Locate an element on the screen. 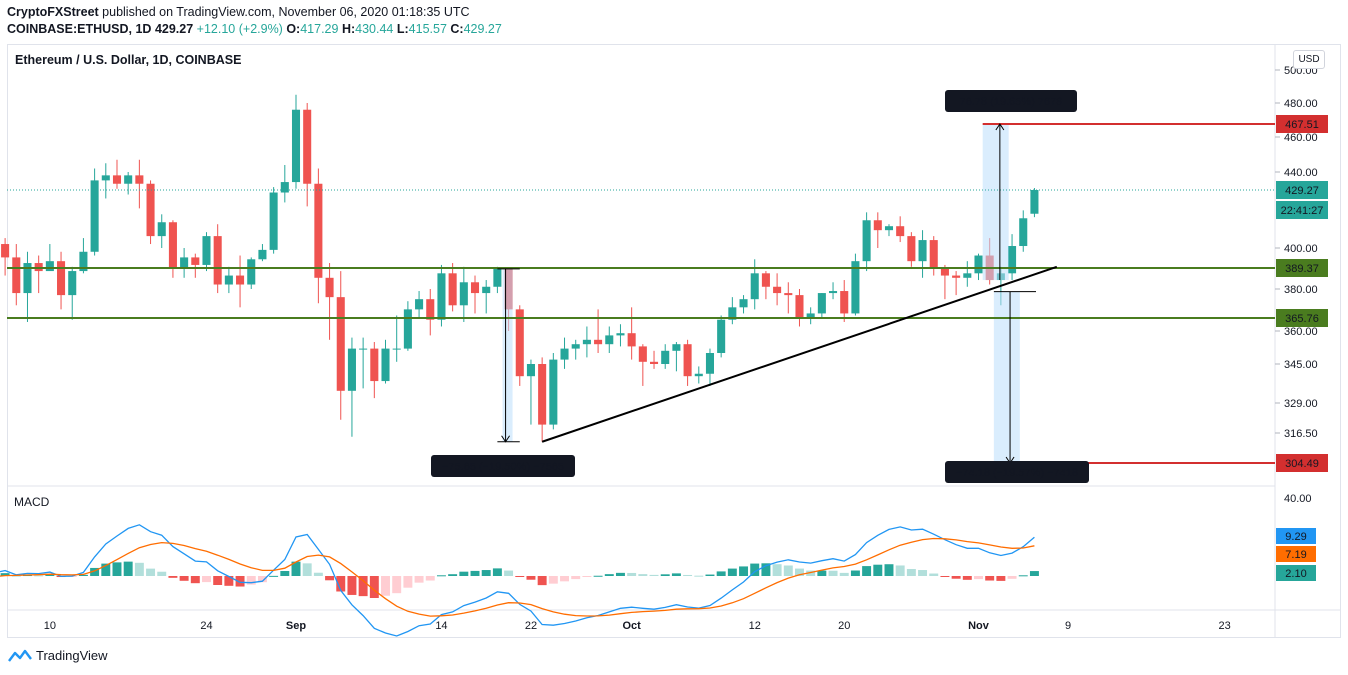  measure-label-sep-box is located at coordinates (503, 466).